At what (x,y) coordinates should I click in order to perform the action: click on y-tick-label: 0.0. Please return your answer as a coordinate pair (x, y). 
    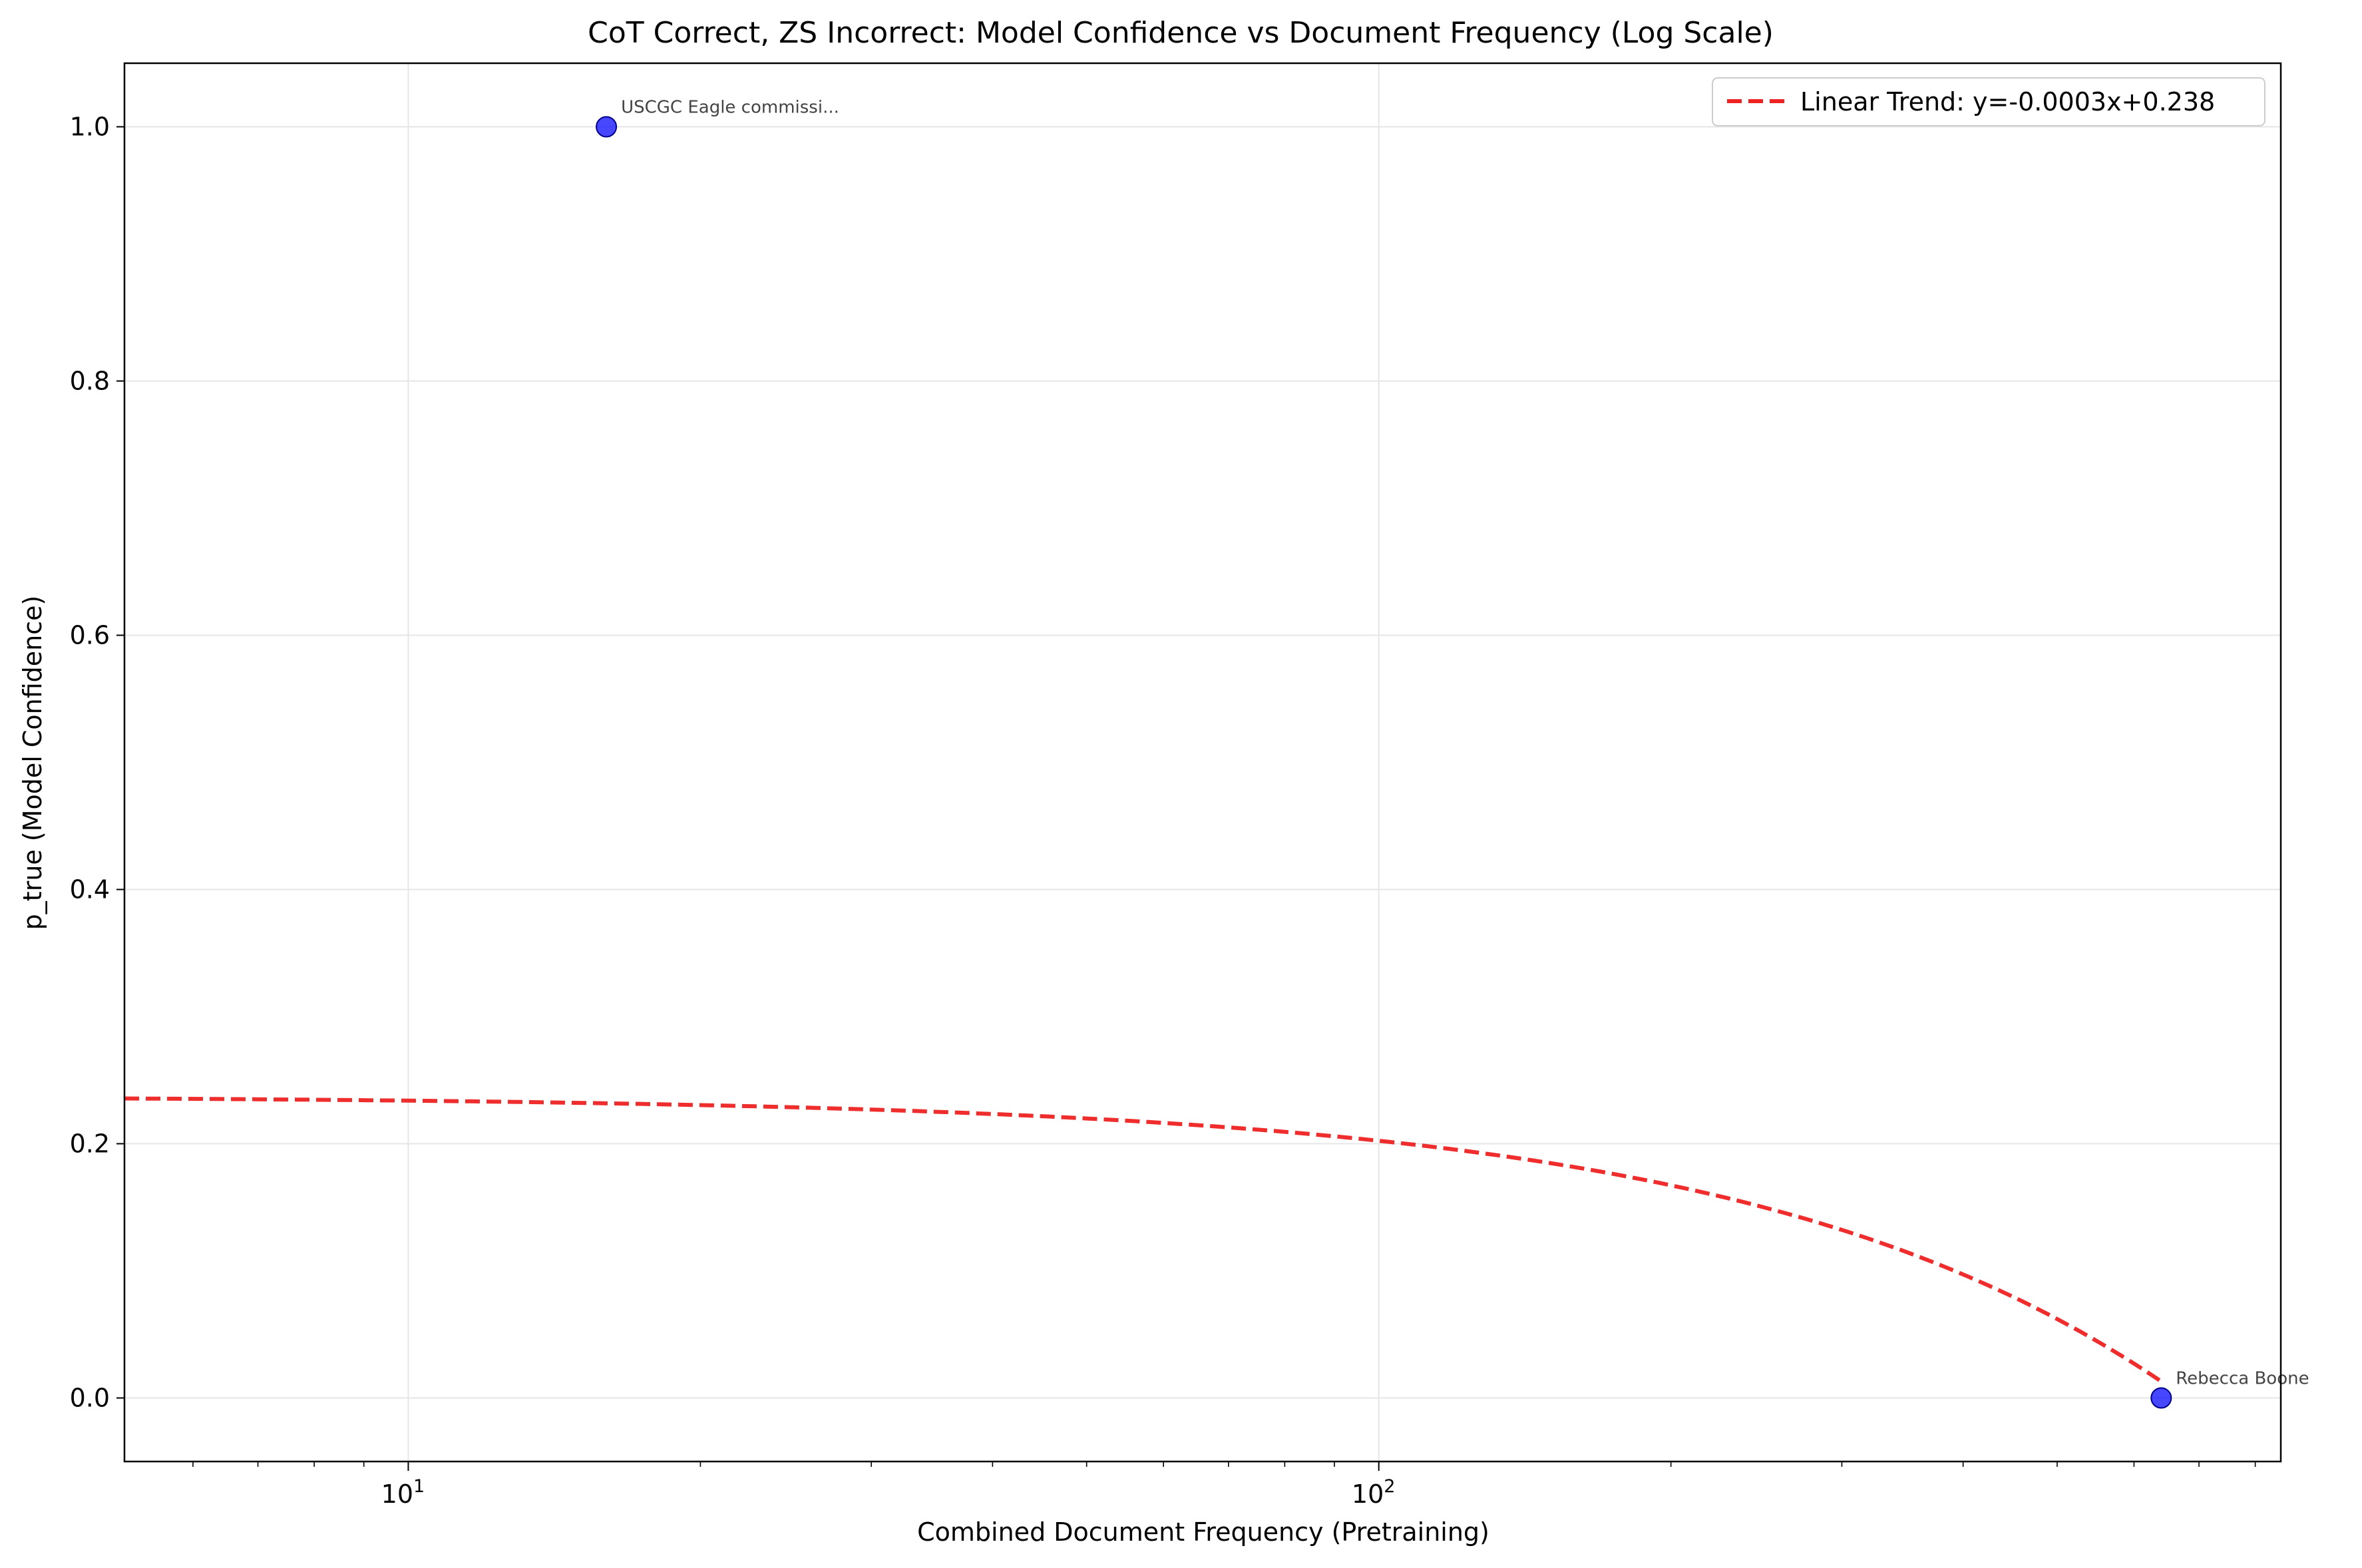
    Looking at the image, I should click on (90, 1398).